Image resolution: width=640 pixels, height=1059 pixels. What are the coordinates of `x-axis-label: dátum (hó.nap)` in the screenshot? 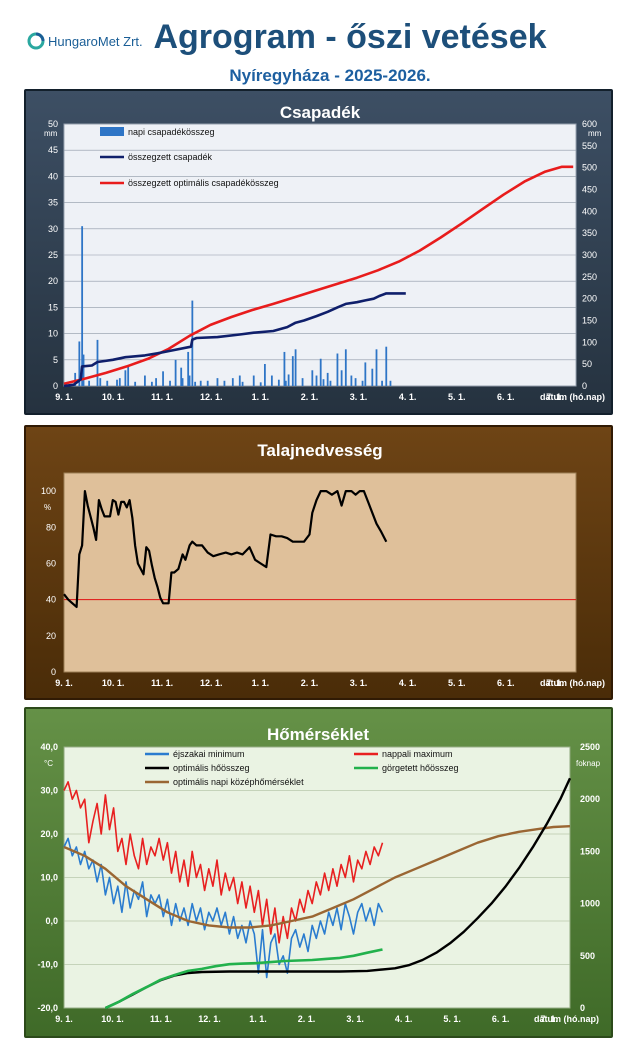 It's located at (572, 397).